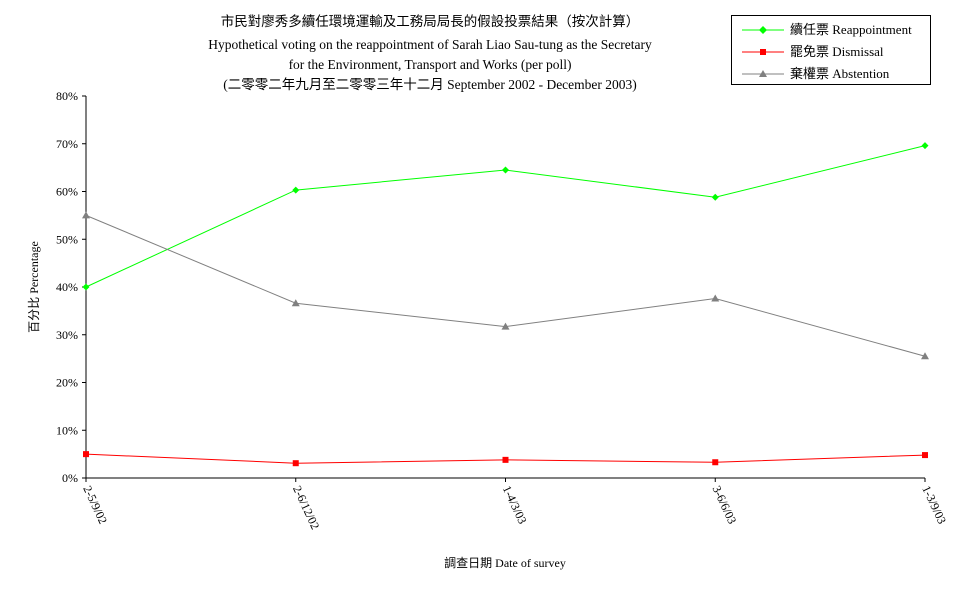  What do you see at coordinates (95, 504) in the screenshot?
I see `x-tick-label: 2-5/9/02` at bounding box center [95, 504].